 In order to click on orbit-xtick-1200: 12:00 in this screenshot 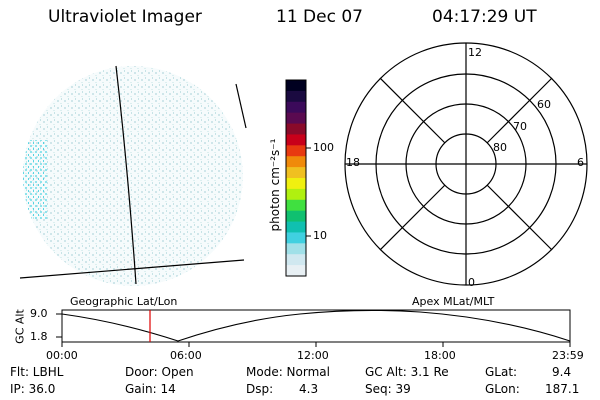, I will do `click(313, 355)`.